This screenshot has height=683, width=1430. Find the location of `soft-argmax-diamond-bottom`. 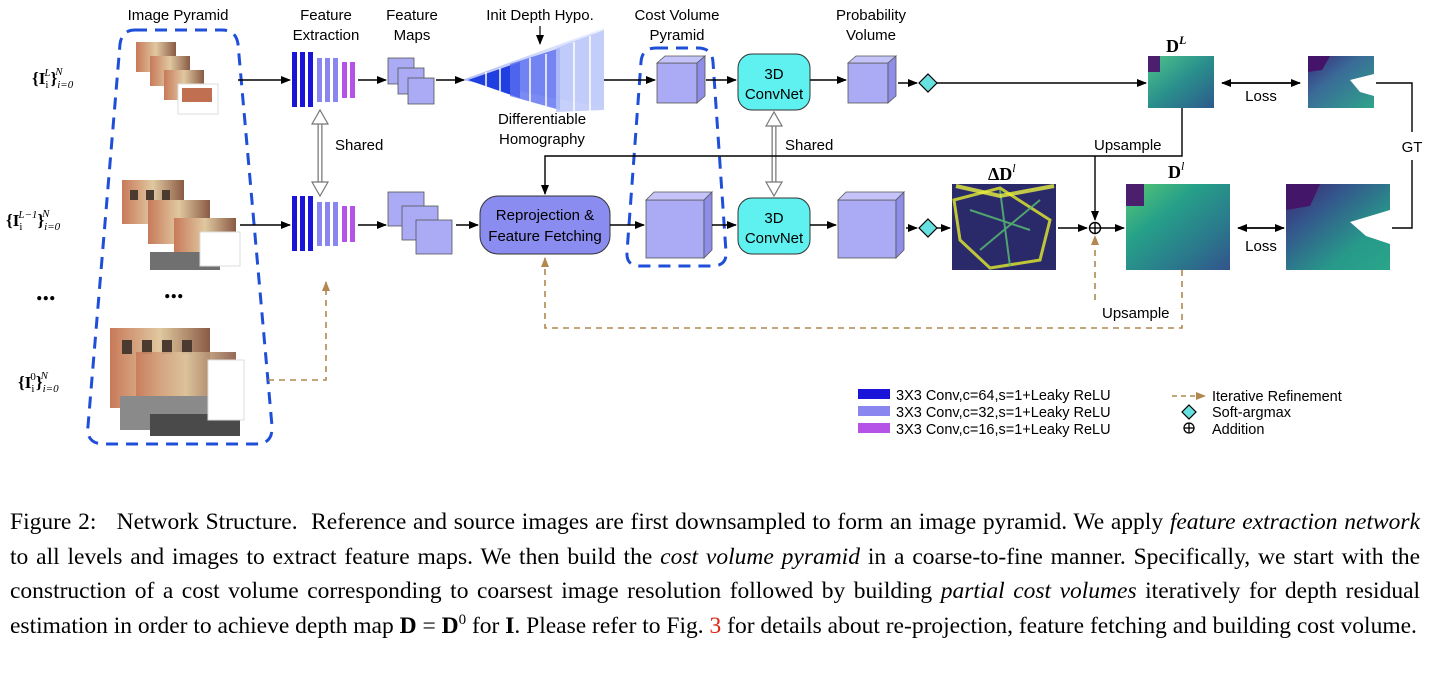

soft-argmax-diamond-bottom is located at coordinates (928, 228).